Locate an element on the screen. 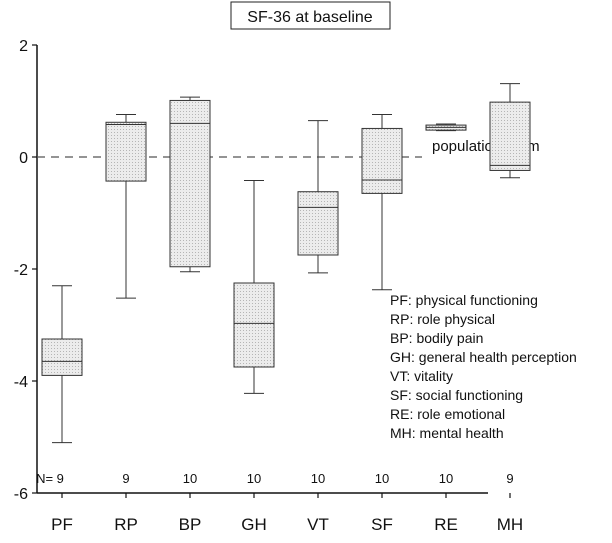 Image resolution: width=612 pixels, height=543 pixels. x-tick-label-pf: PF is located at coordinates (62, 524).